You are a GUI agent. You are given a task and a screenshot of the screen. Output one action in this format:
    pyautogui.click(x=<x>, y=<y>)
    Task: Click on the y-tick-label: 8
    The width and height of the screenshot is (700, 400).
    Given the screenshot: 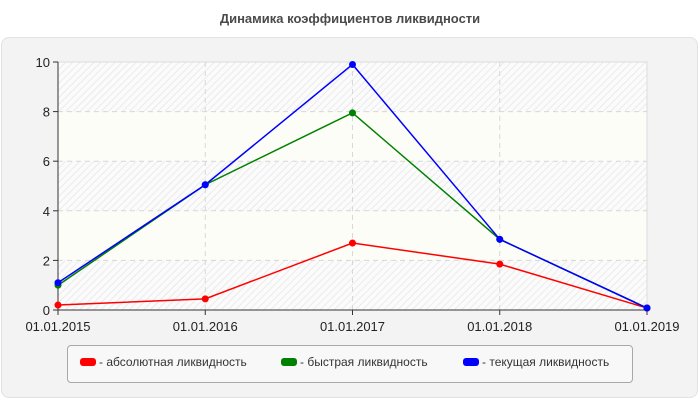 What is the action you would take?
    pyautogui.click(x=46, y=112)
    